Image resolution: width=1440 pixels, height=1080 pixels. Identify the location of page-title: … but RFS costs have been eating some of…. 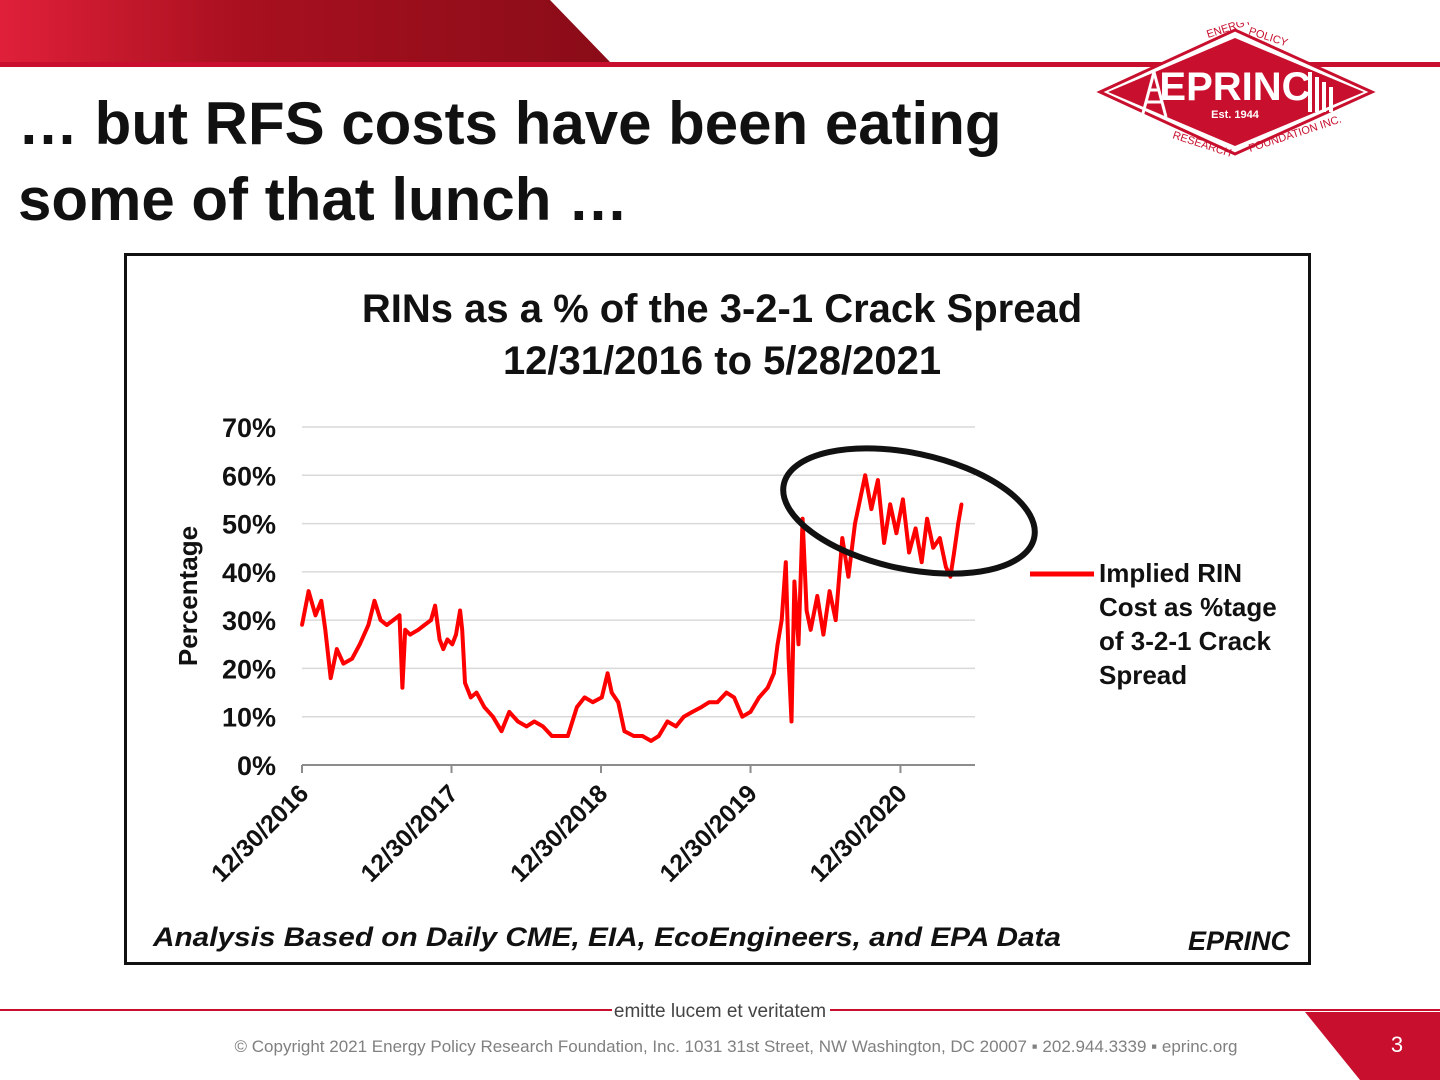
(558, 162).